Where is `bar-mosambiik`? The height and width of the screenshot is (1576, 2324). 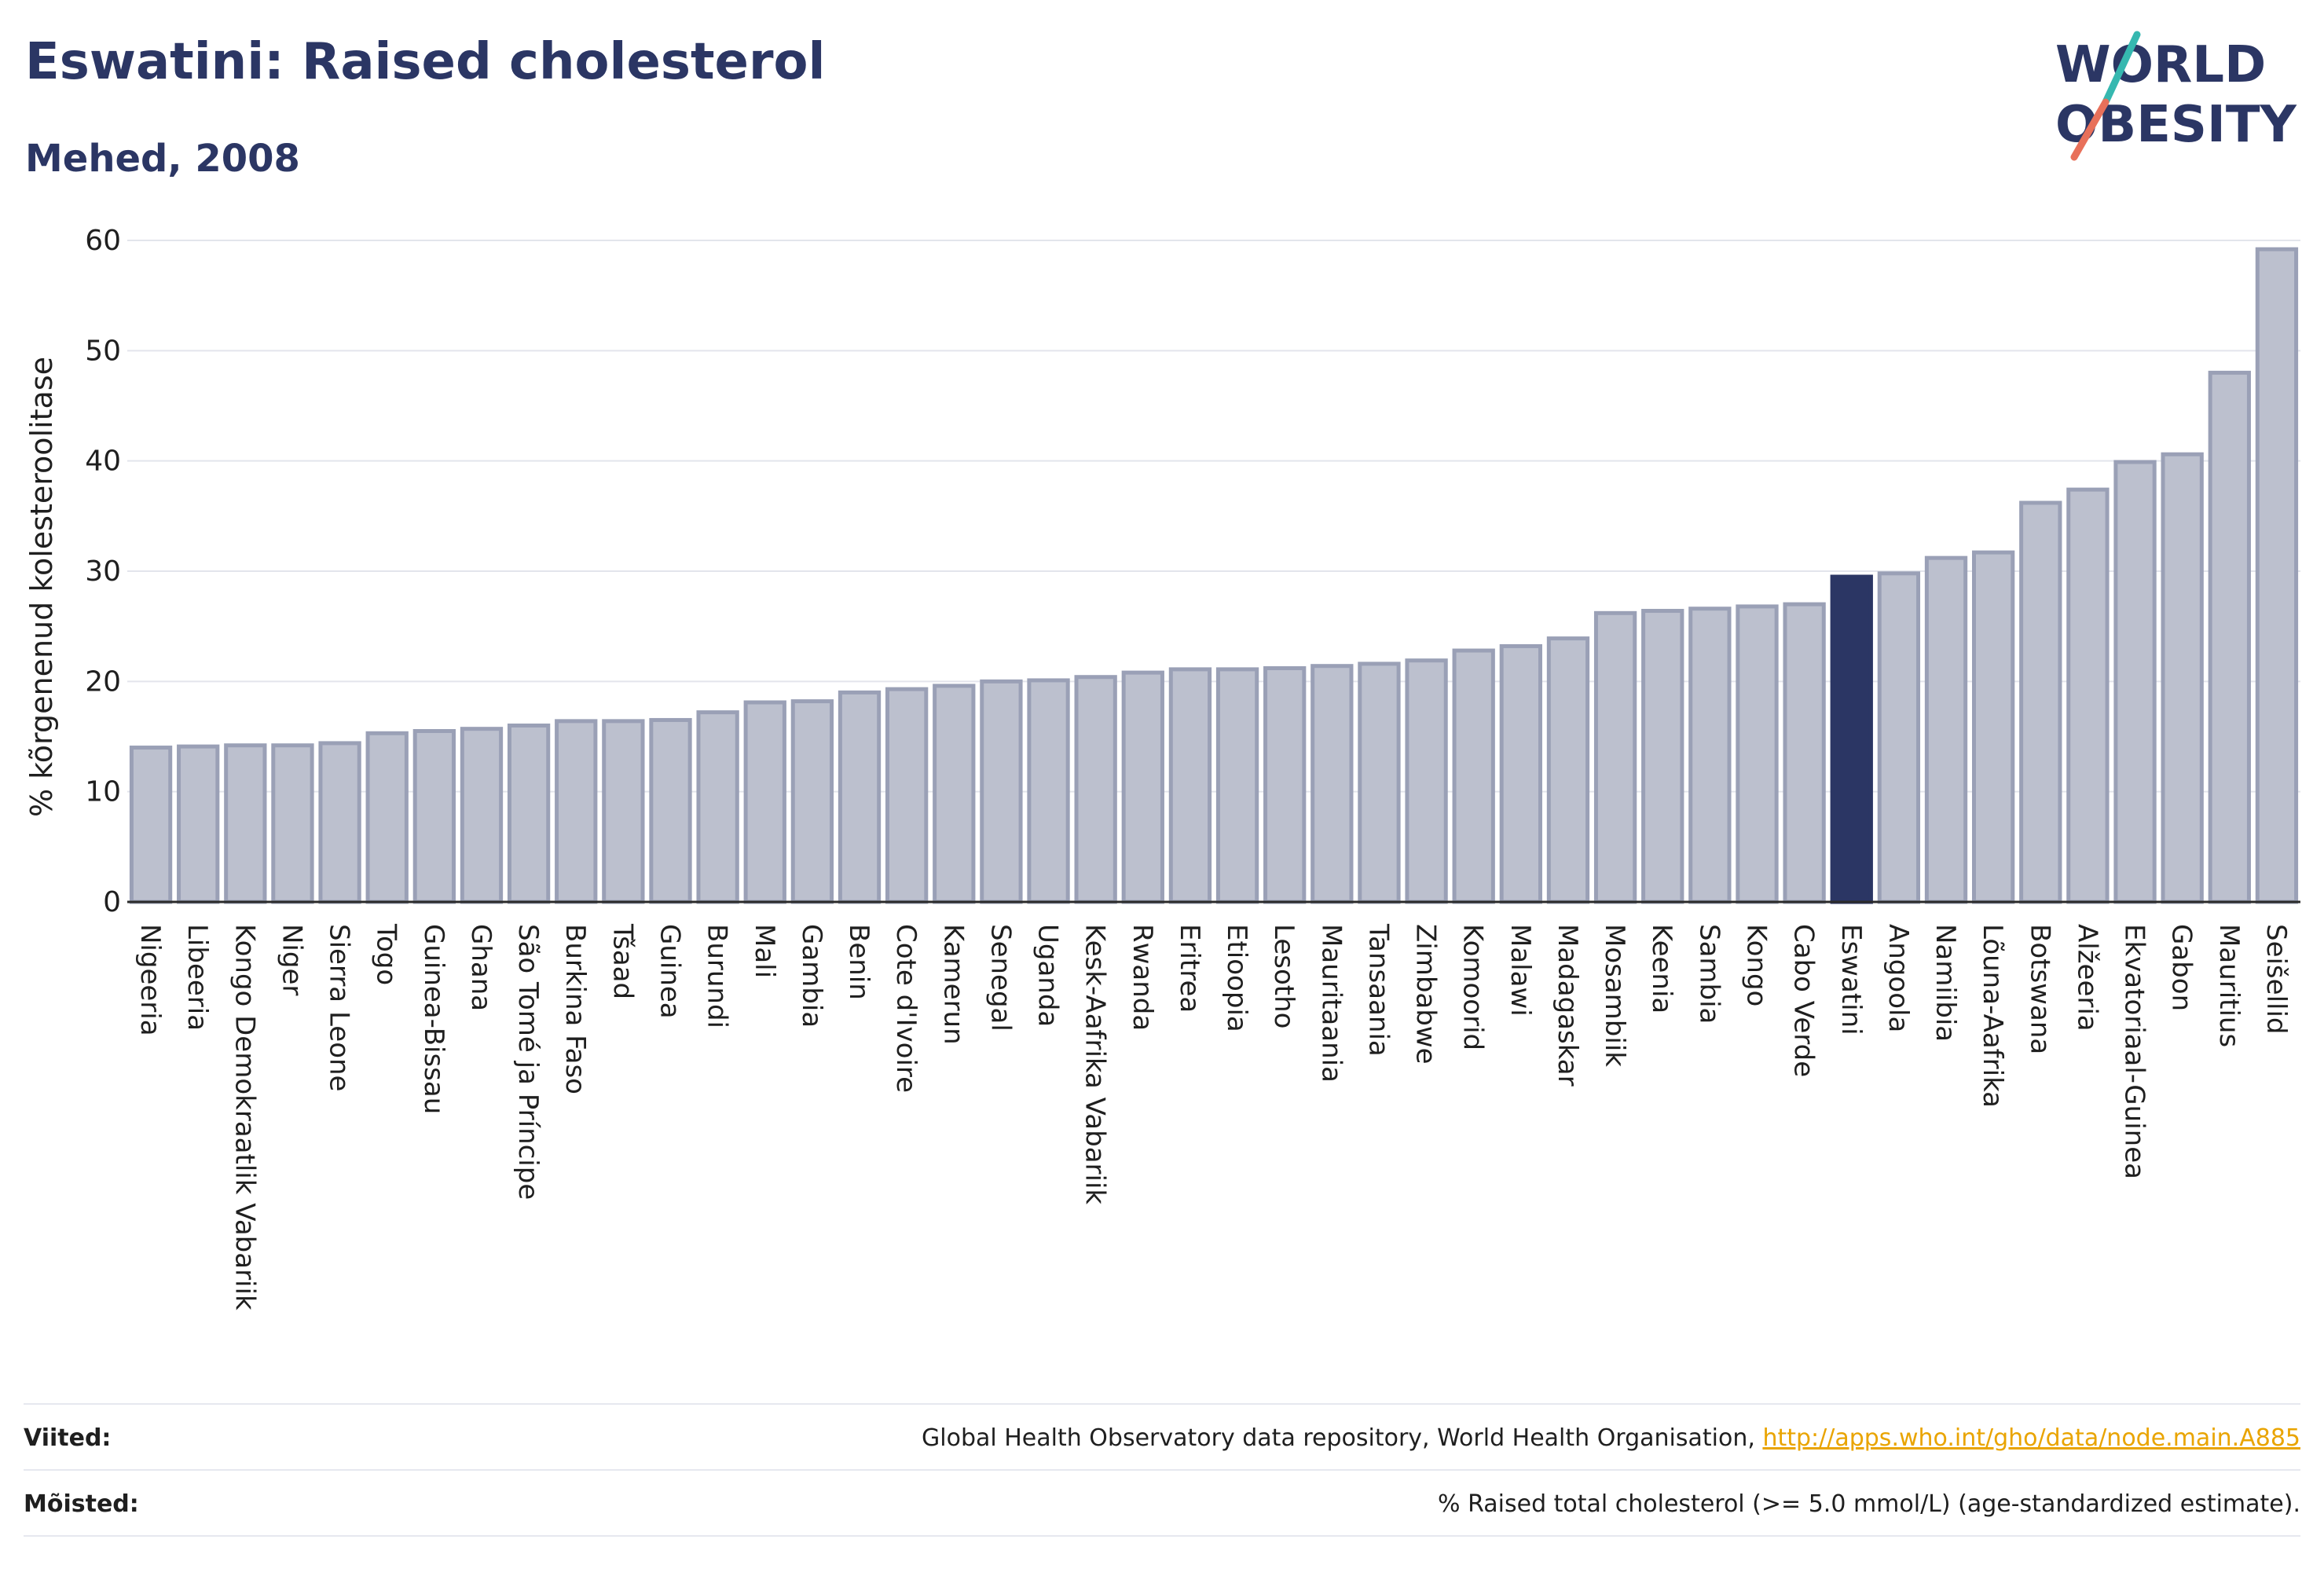 bar-mosambiik is located at coordinates (1615, 757).